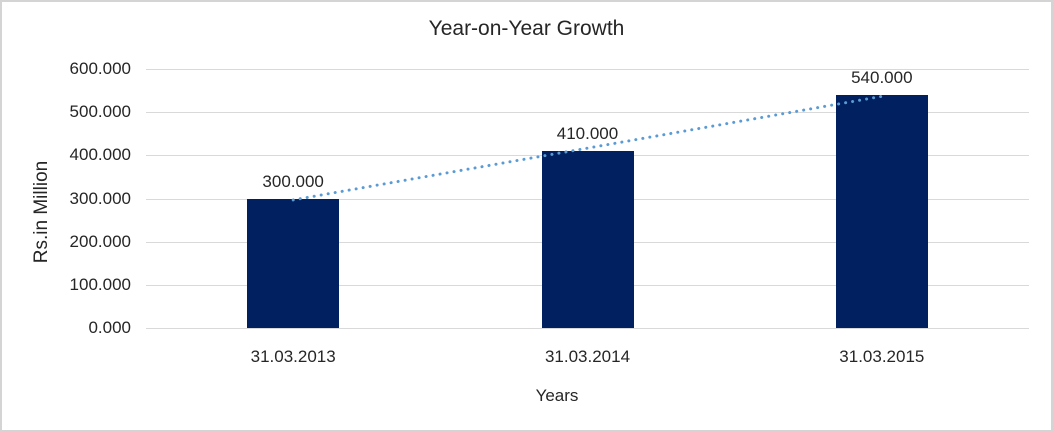 The image size is (1053, 432). Describe the element at coordinates (293, 181) in the screenshot. I see `bar-value-label: 300.000` at that location.